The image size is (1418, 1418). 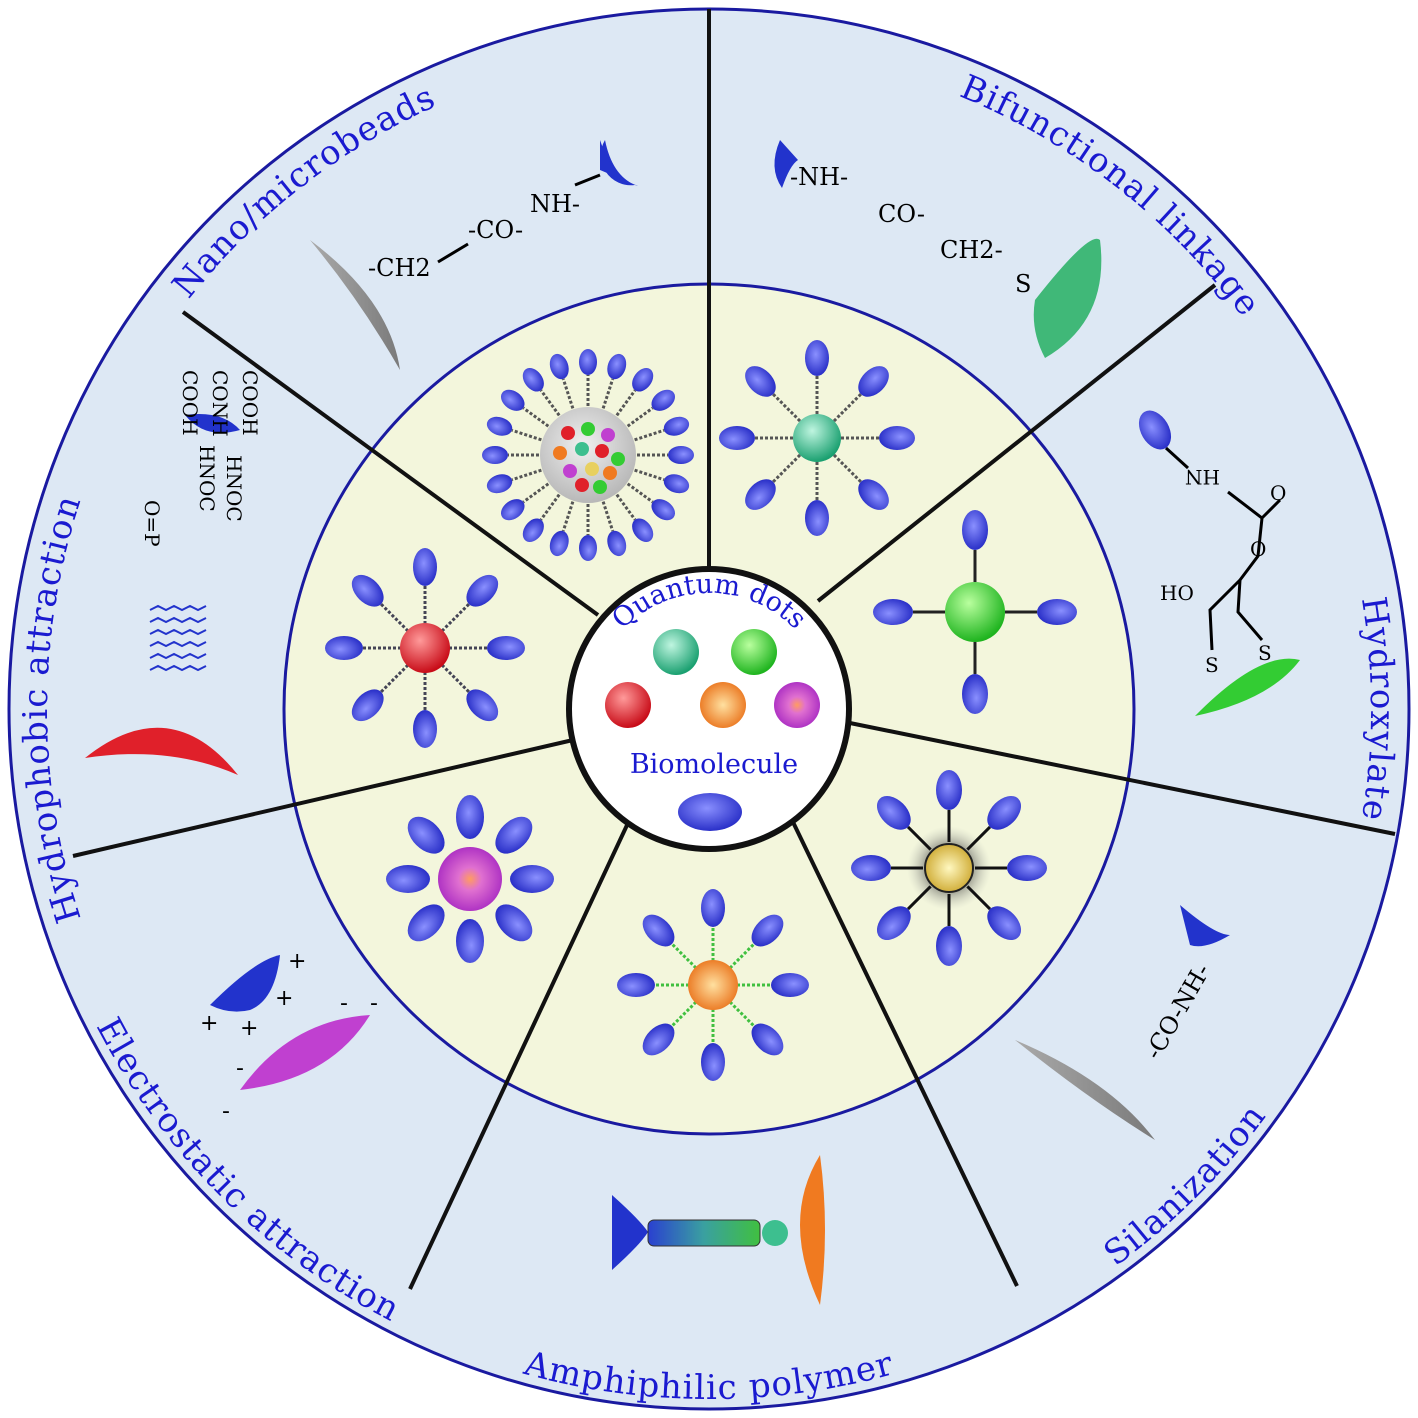 What do you see at coordinates (289, 1036) in the screenshot?
I see `segment-electrostatic-illustration: + + + + - - - -` at bounding box center [289, 1036].